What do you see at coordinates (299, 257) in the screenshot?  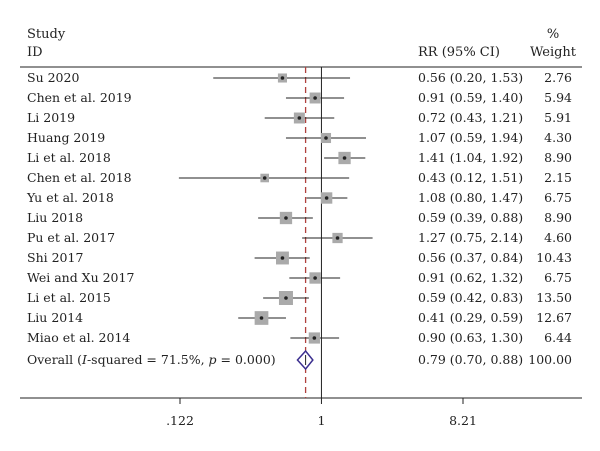 I see `study-row: Shi 2017 0.56 (0.37, 0.84) 10.43` at bounding box center [299, 257].